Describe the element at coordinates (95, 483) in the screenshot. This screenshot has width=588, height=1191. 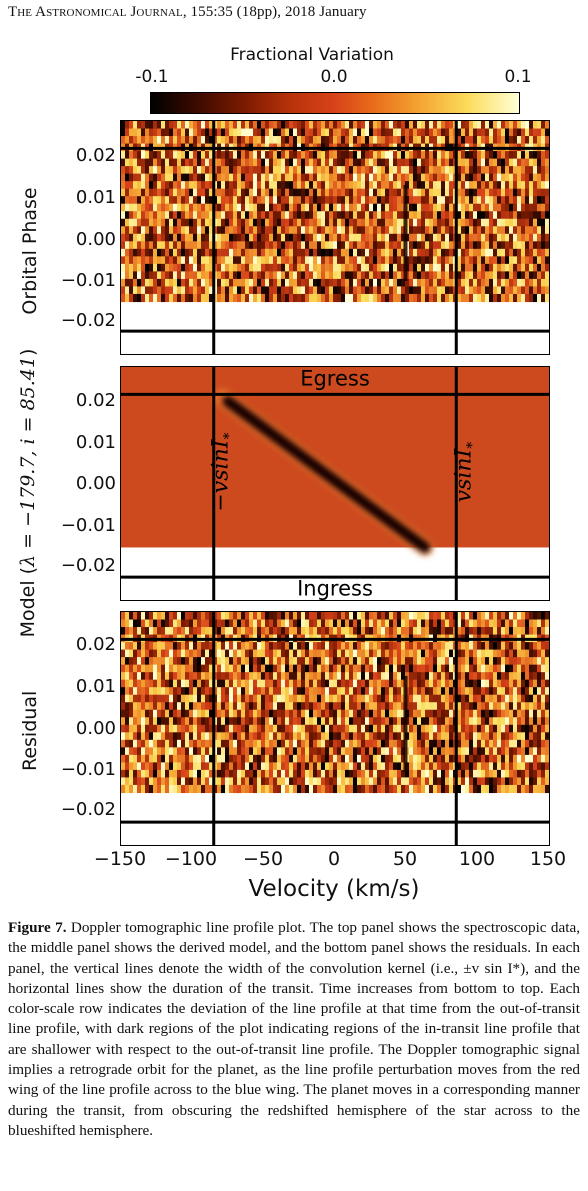
I see `ytick-mid-2: 0.00` at that location.